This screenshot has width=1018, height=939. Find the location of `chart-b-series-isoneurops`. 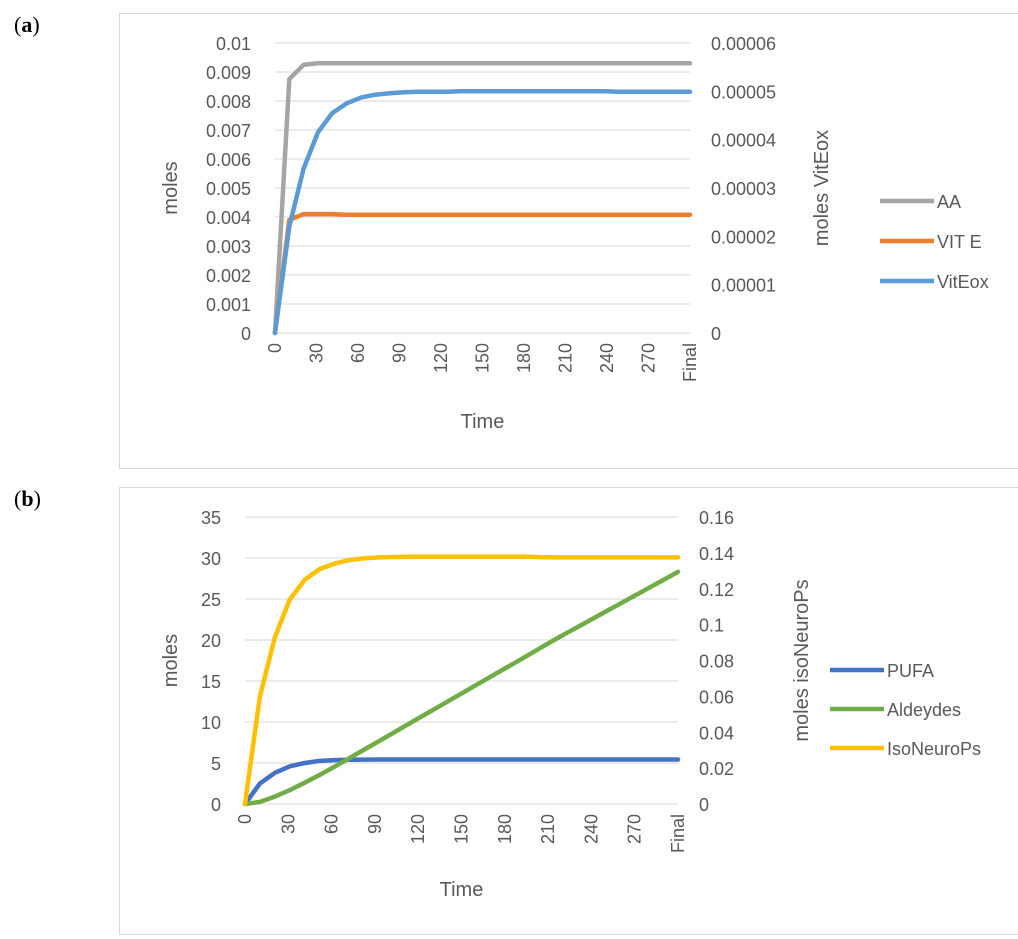

chart-b-series-isoneurops is located at coordinates (461, 680).